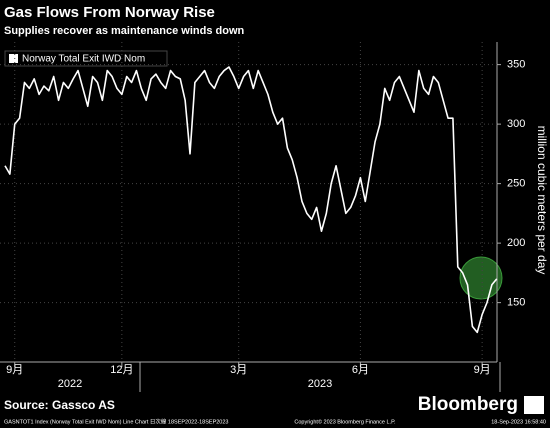  What do you see at coordinates (516, 184) in the screenshot?
I see `y-tick-label: 250` at bounding box center [516, 184].